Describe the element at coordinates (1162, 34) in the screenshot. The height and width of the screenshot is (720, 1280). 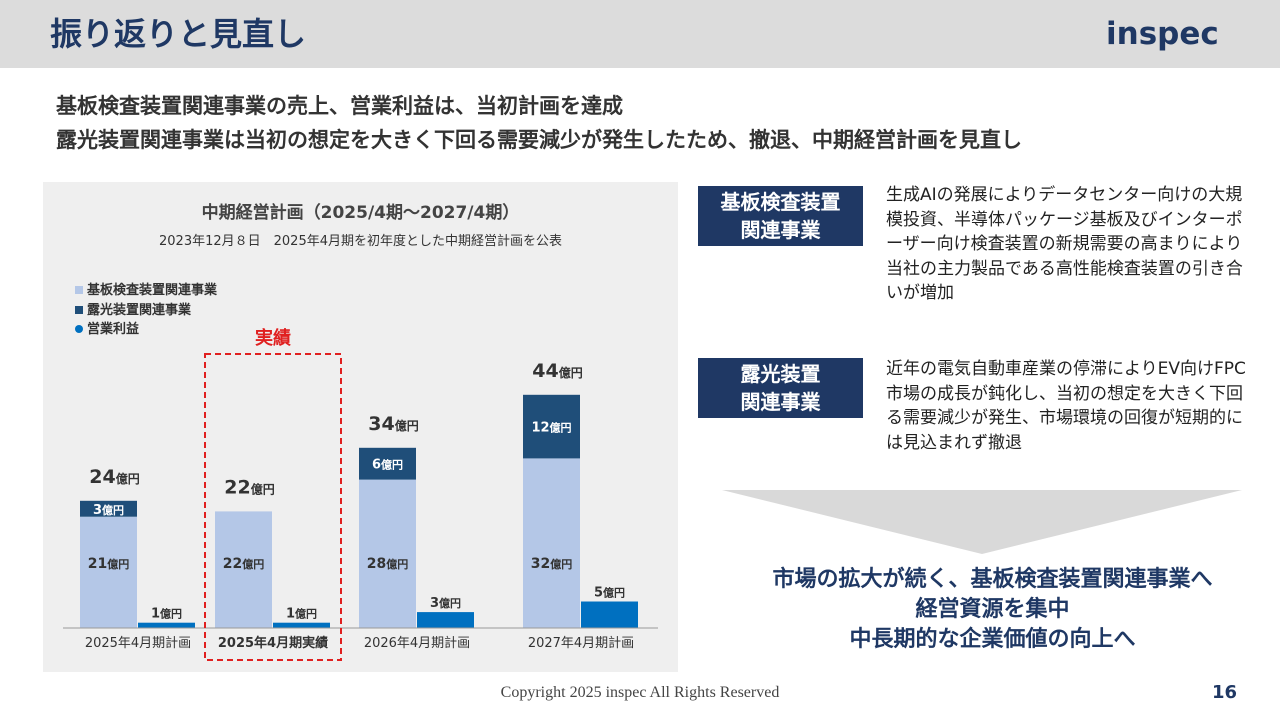
I see `inspec-logo: inspec` at that location.